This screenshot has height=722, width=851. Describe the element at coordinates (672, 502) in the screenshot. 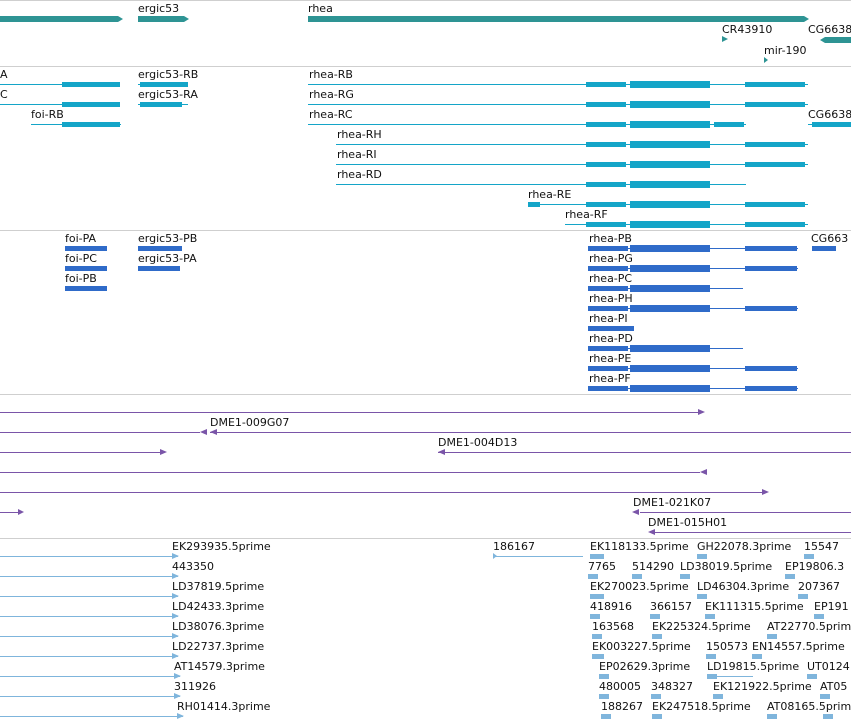

I see `clone-label: DME1-021K07` at that location.